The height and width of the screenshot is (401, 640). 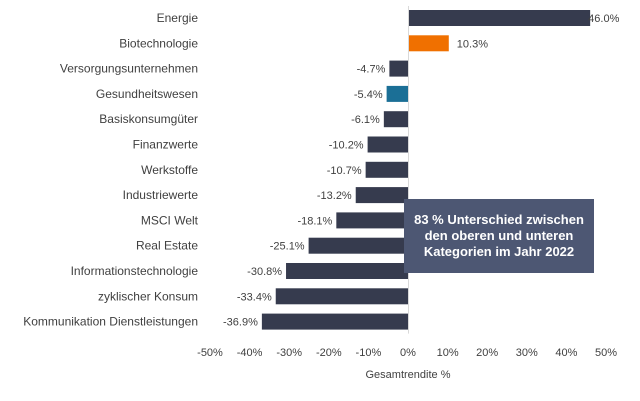 What do you see at coordinates (148, 296) in the screenshot?
I see `category-label: zyklischer Konsum` at bounding box center [148, 296].